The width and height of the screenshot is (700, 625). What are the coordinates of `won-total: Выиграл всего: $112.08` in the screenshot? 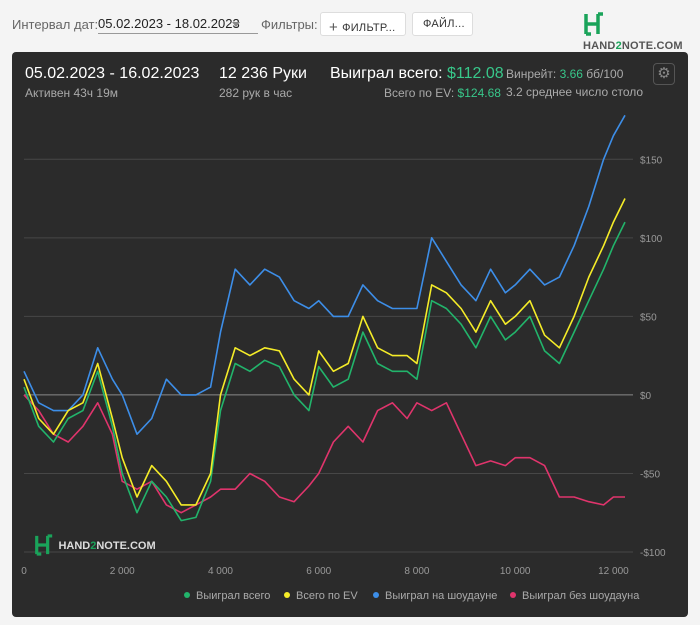 It's located at (417, 74).